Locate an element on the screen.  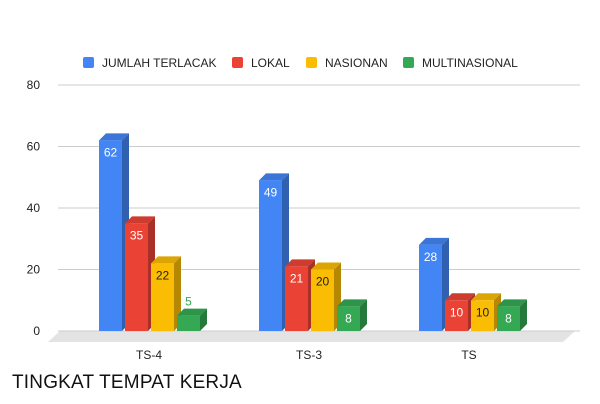
y-axis-ticks: 0 20 40 60 80 is located at coordinates (34, 208).